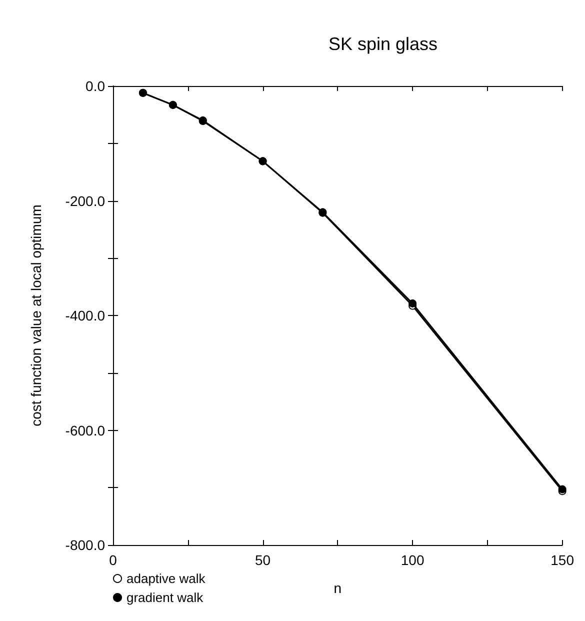 The image size is (585, 621). Describe the element at coordinates (412, 560) in the screenshot. I see `x-tick-label: 100` at that location.